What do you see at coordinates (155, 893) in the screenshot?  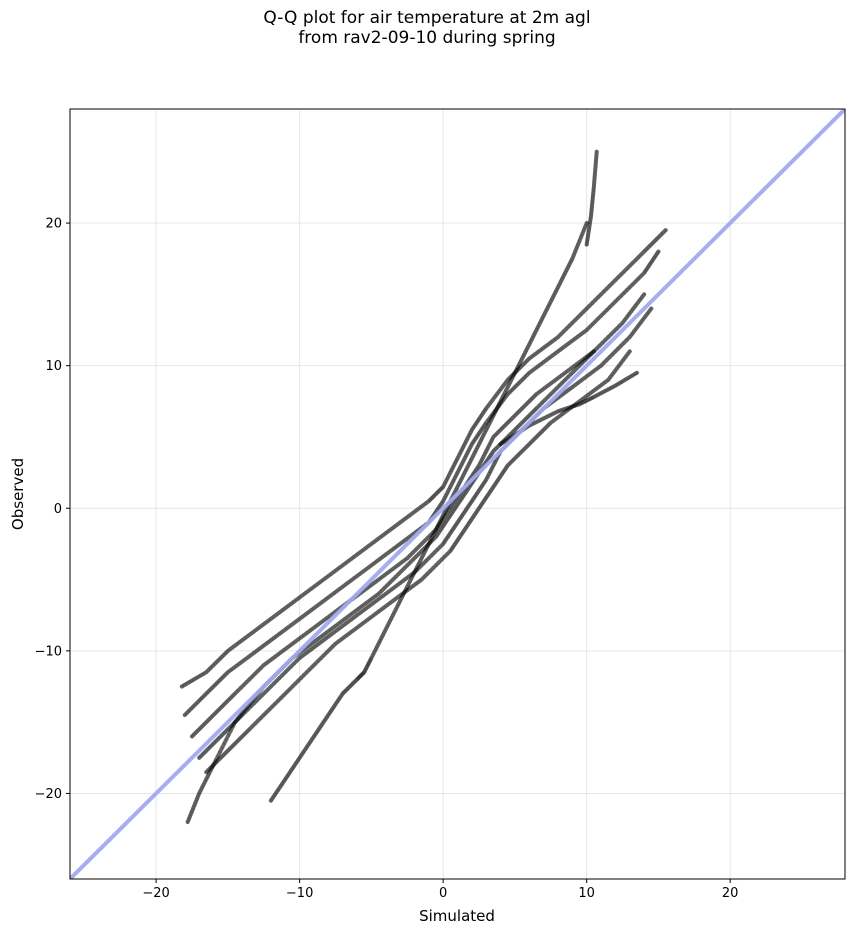 I see `x-tick-label-0: −20` at bounding box center [155, 893].